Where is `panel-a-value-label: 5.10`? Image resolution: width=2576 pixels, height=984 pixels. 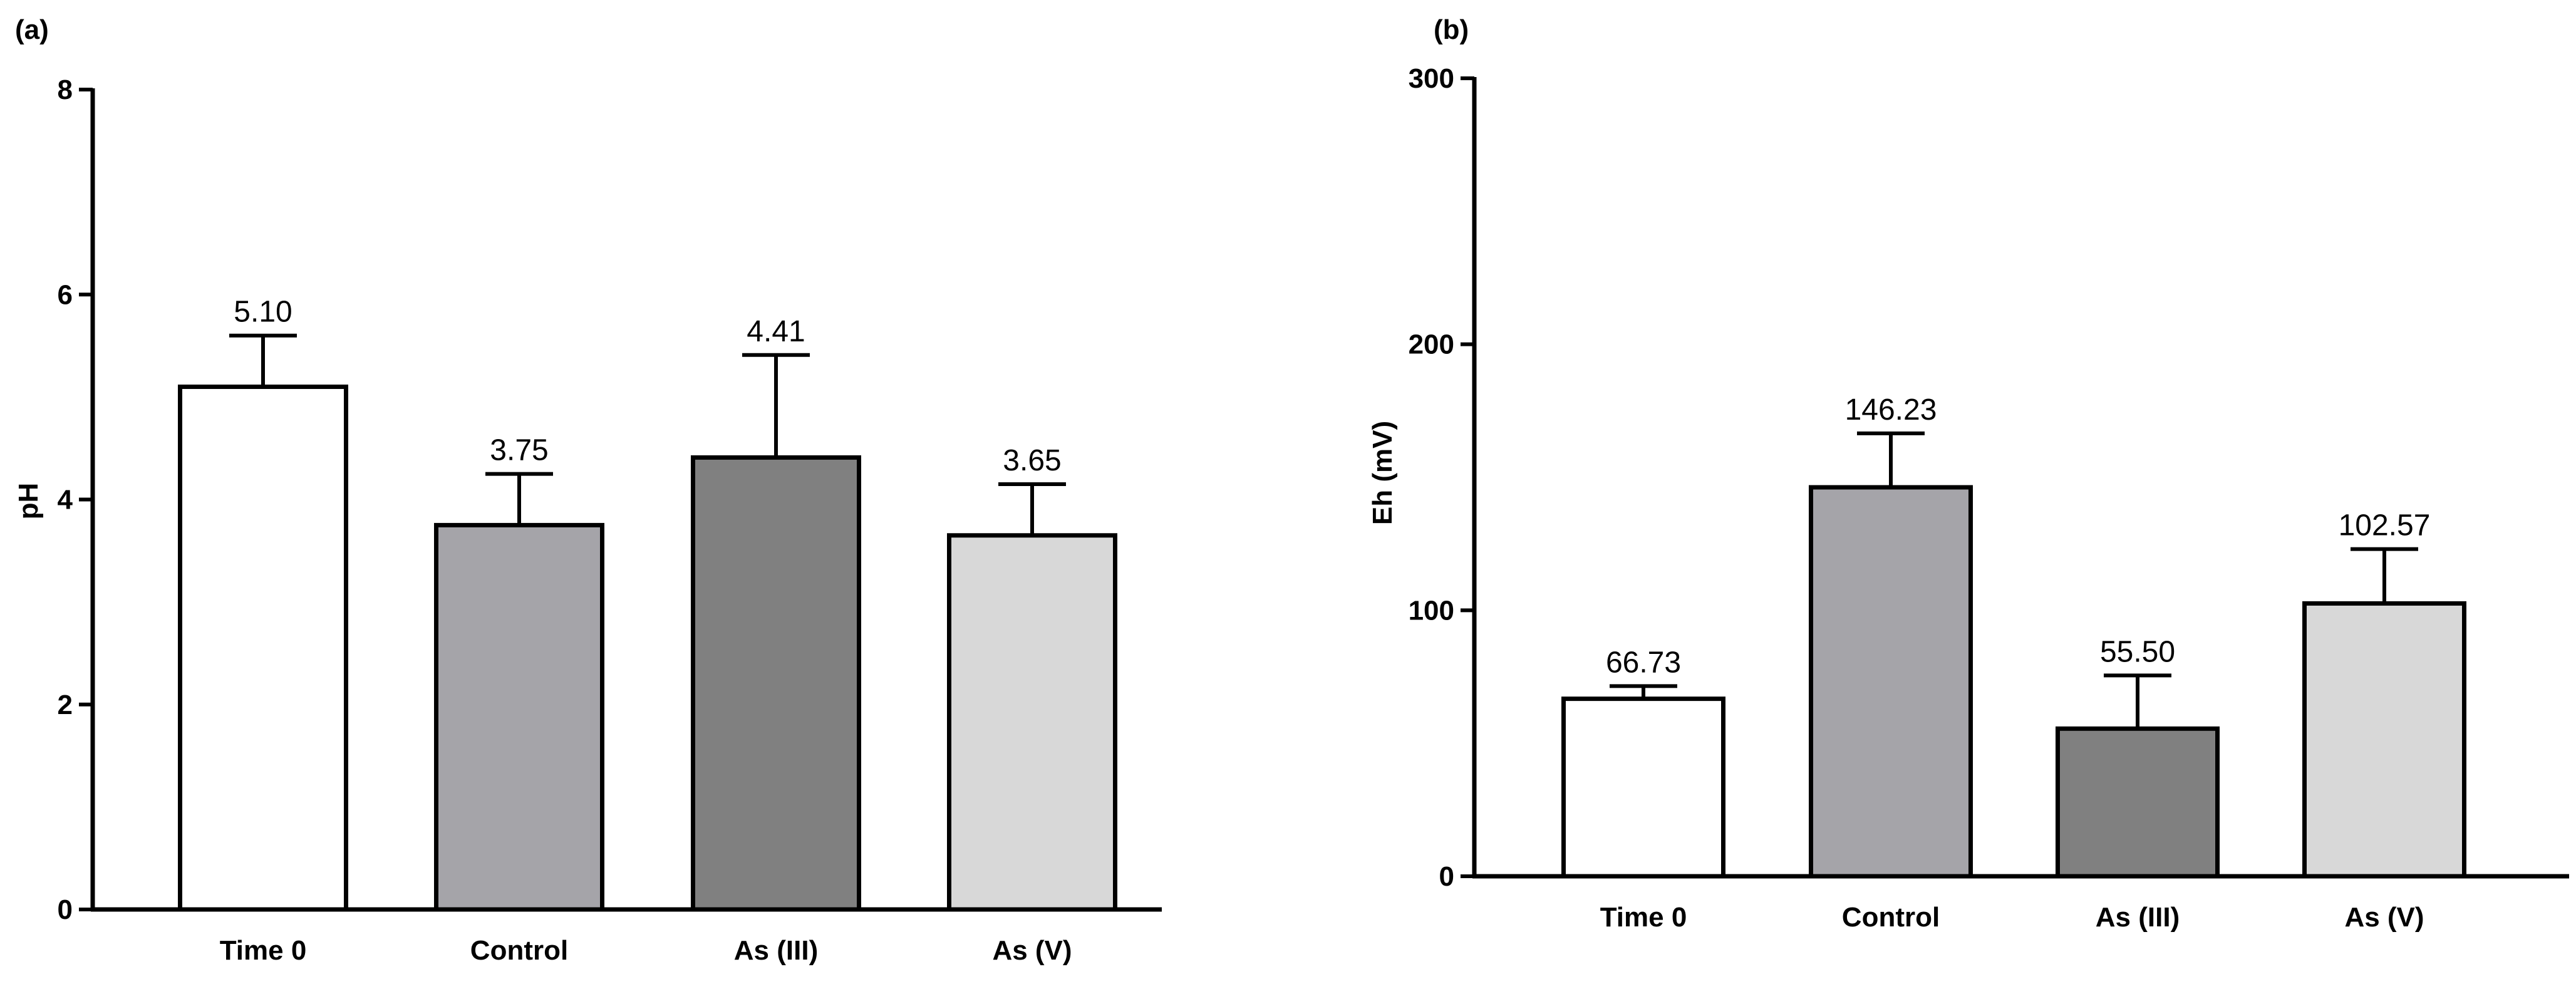 panel-a-value-label: 5.10 is located at coordinates (263, 312).